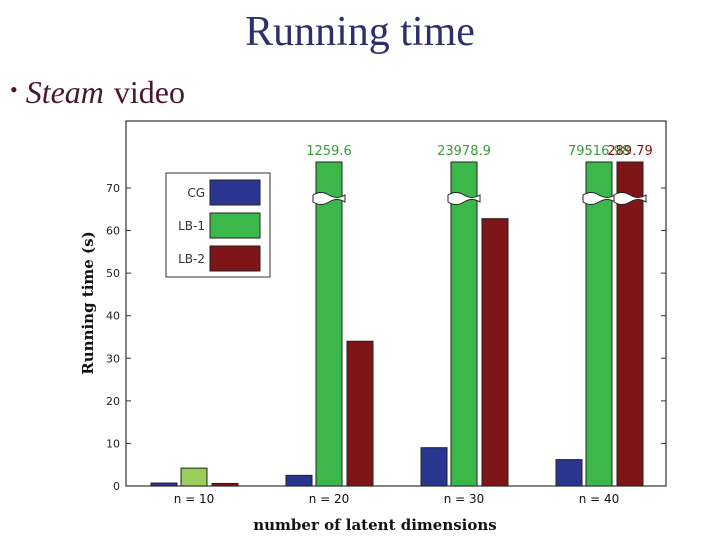 This screenshot has width=720, height=540. Describe the element at coordinates (113, 273) in the screenshot. I see `y-tick-label: 50` at that location.